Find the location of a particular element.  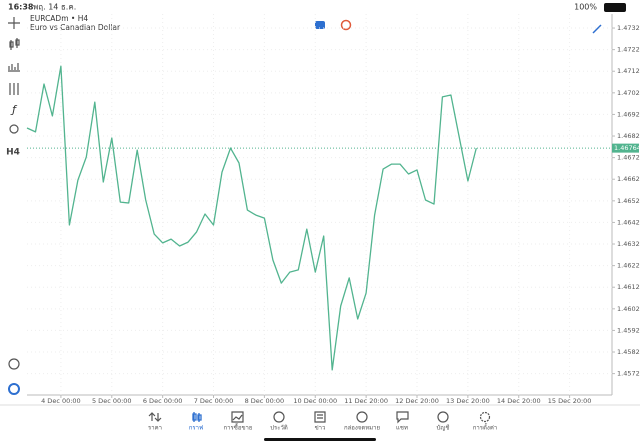

y-tick-label: 1.46720 is located at coordinates (628, 158).